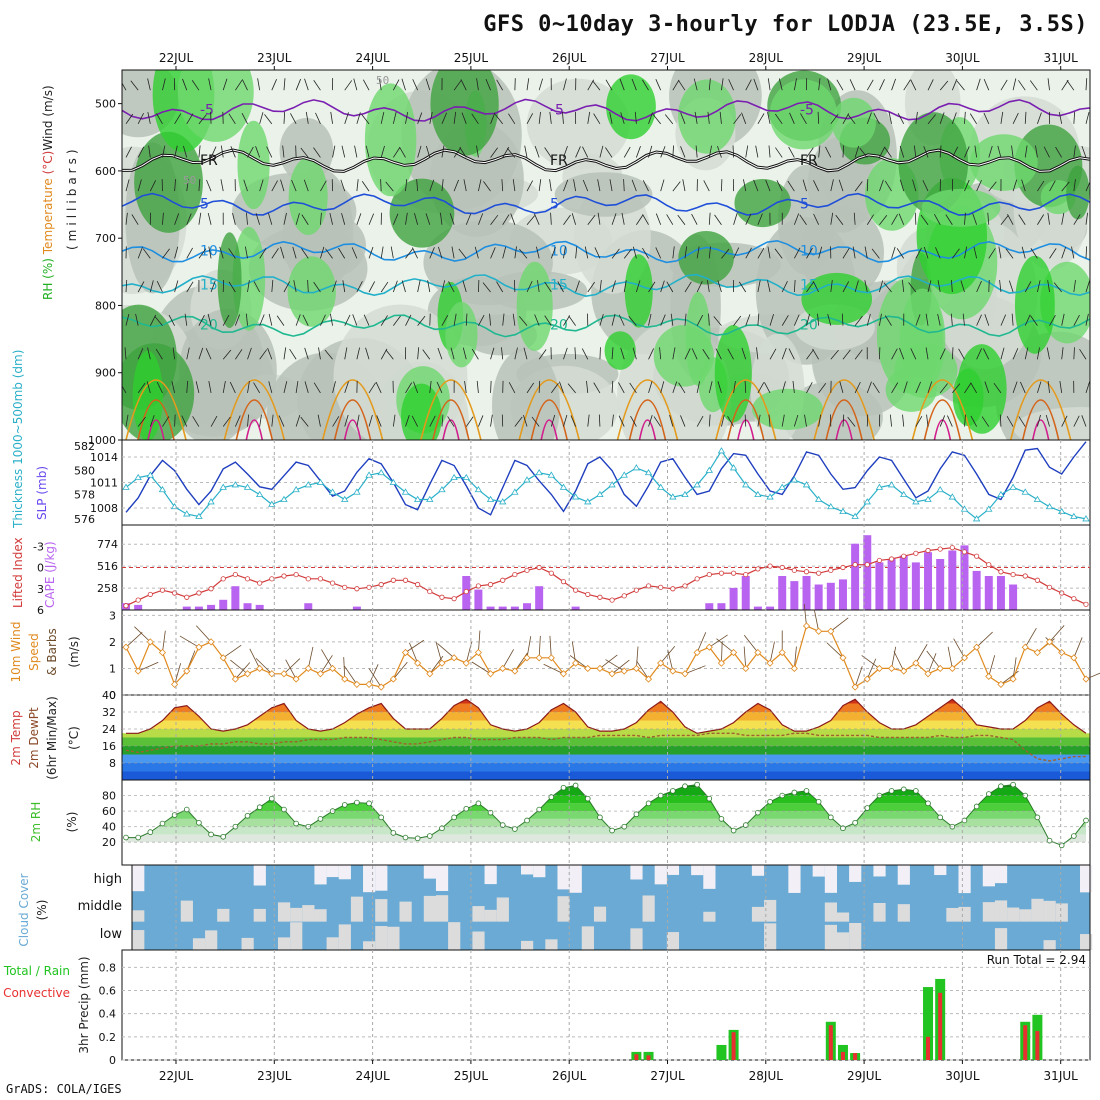 Image resolution: width=1100 pixels, height=1100 pixels. What do you see at coordinates (733, 1046) in the screenshot?
I see `precip-convective-bar` at bounding box center [733, 1046].